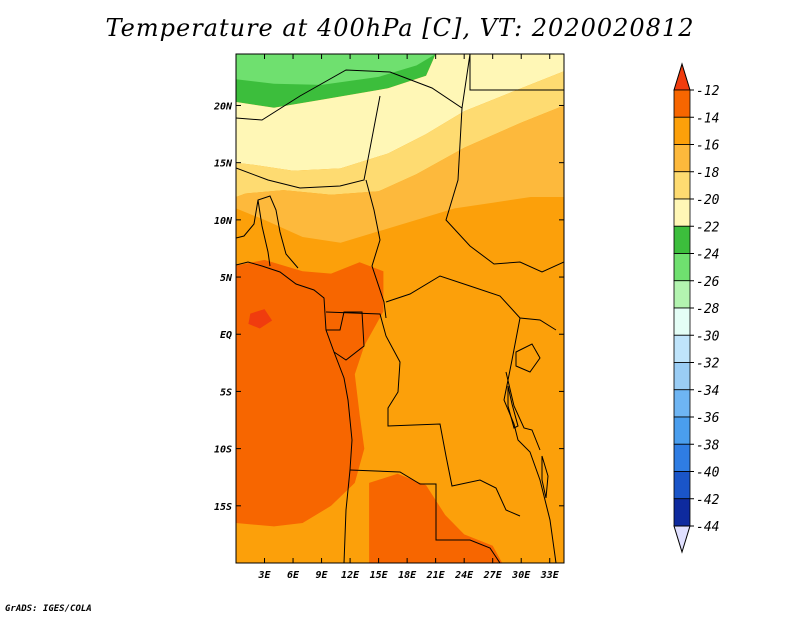 This screenshot has height=618, width=800. Describe the element at coordinates (48, 609) in the screenshot. I see `grads-credit: GrADS: IGES/COLA` at that location.